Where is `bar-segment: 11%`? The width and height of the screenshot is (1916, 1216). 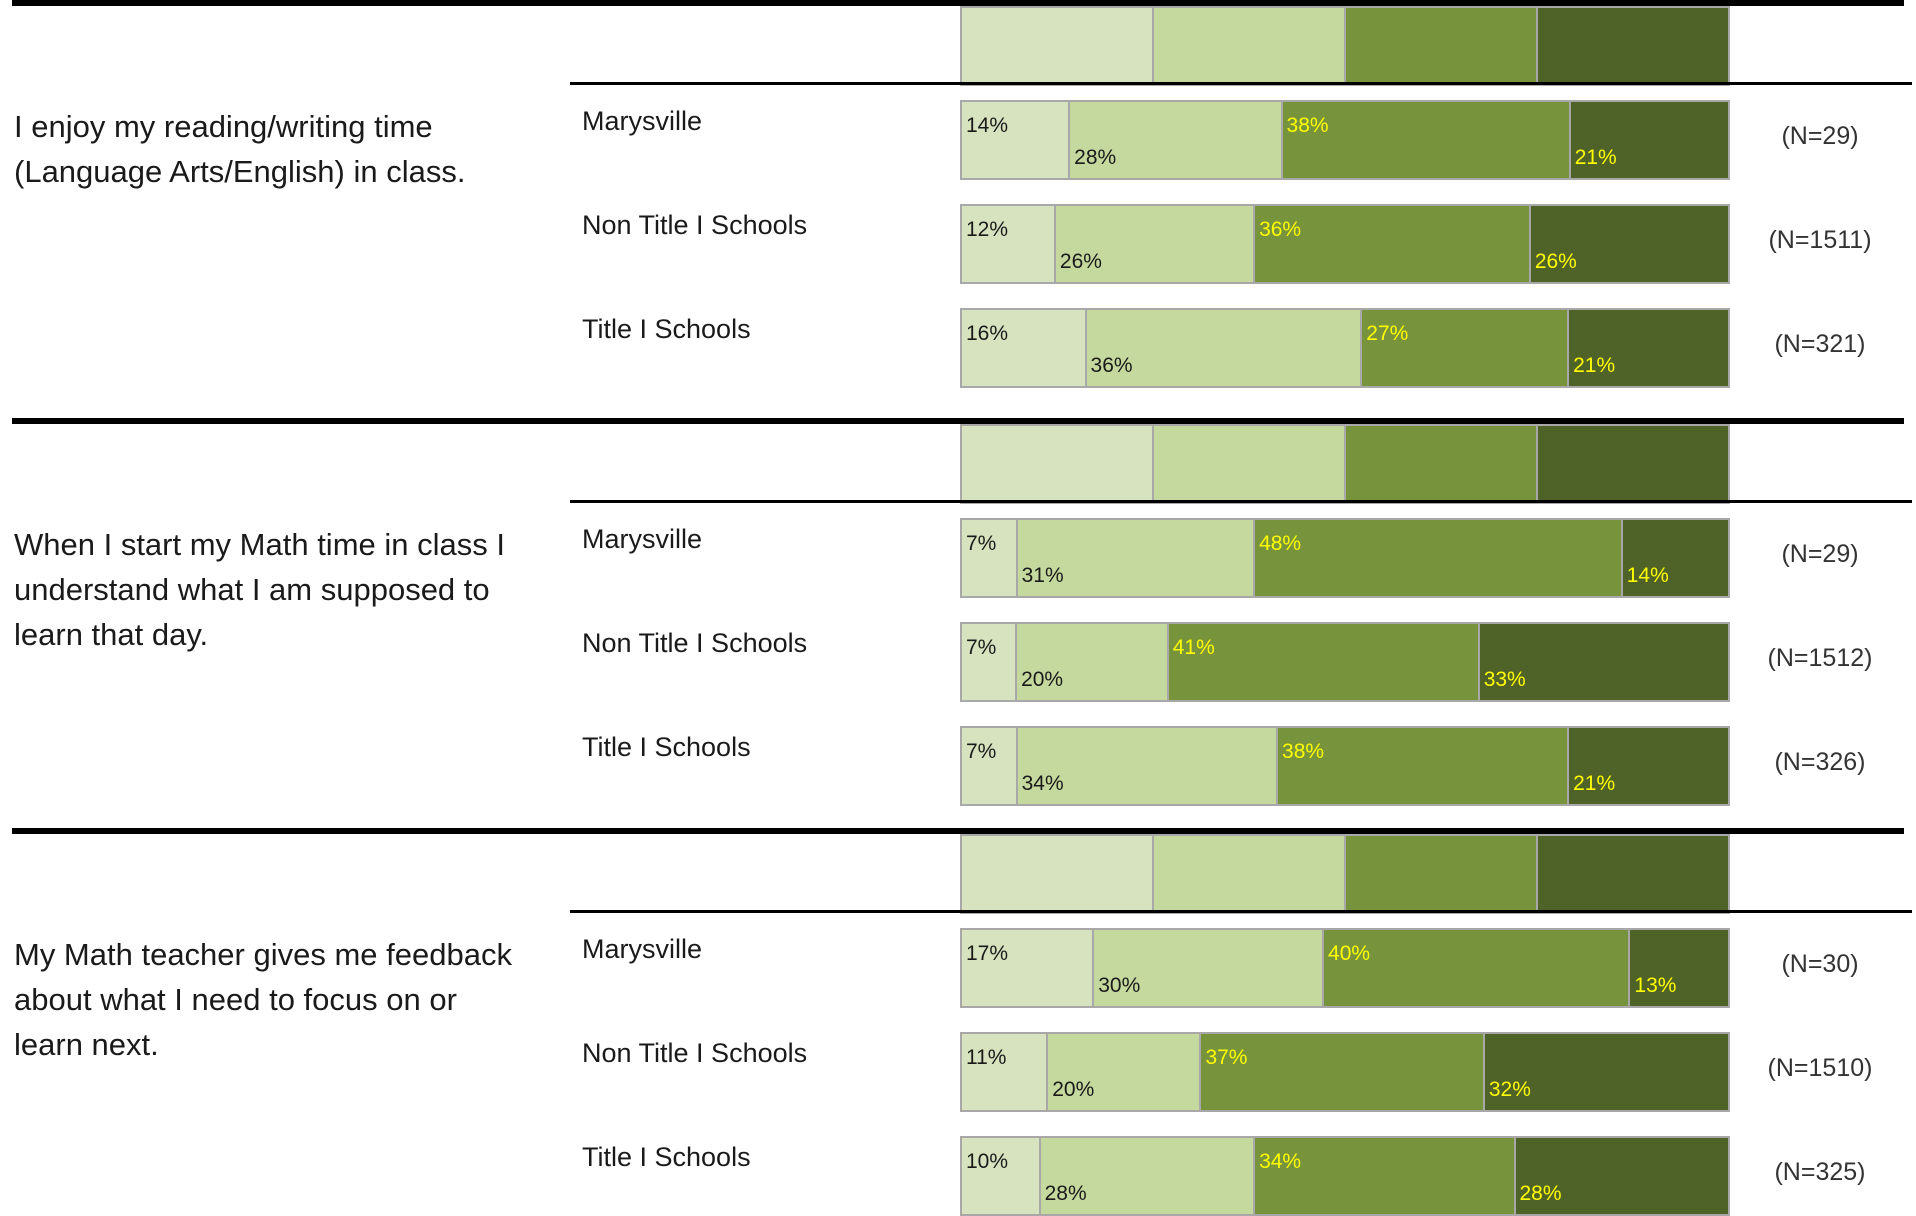 bar-segment: 11% is located at coordinates (1004, 1072).